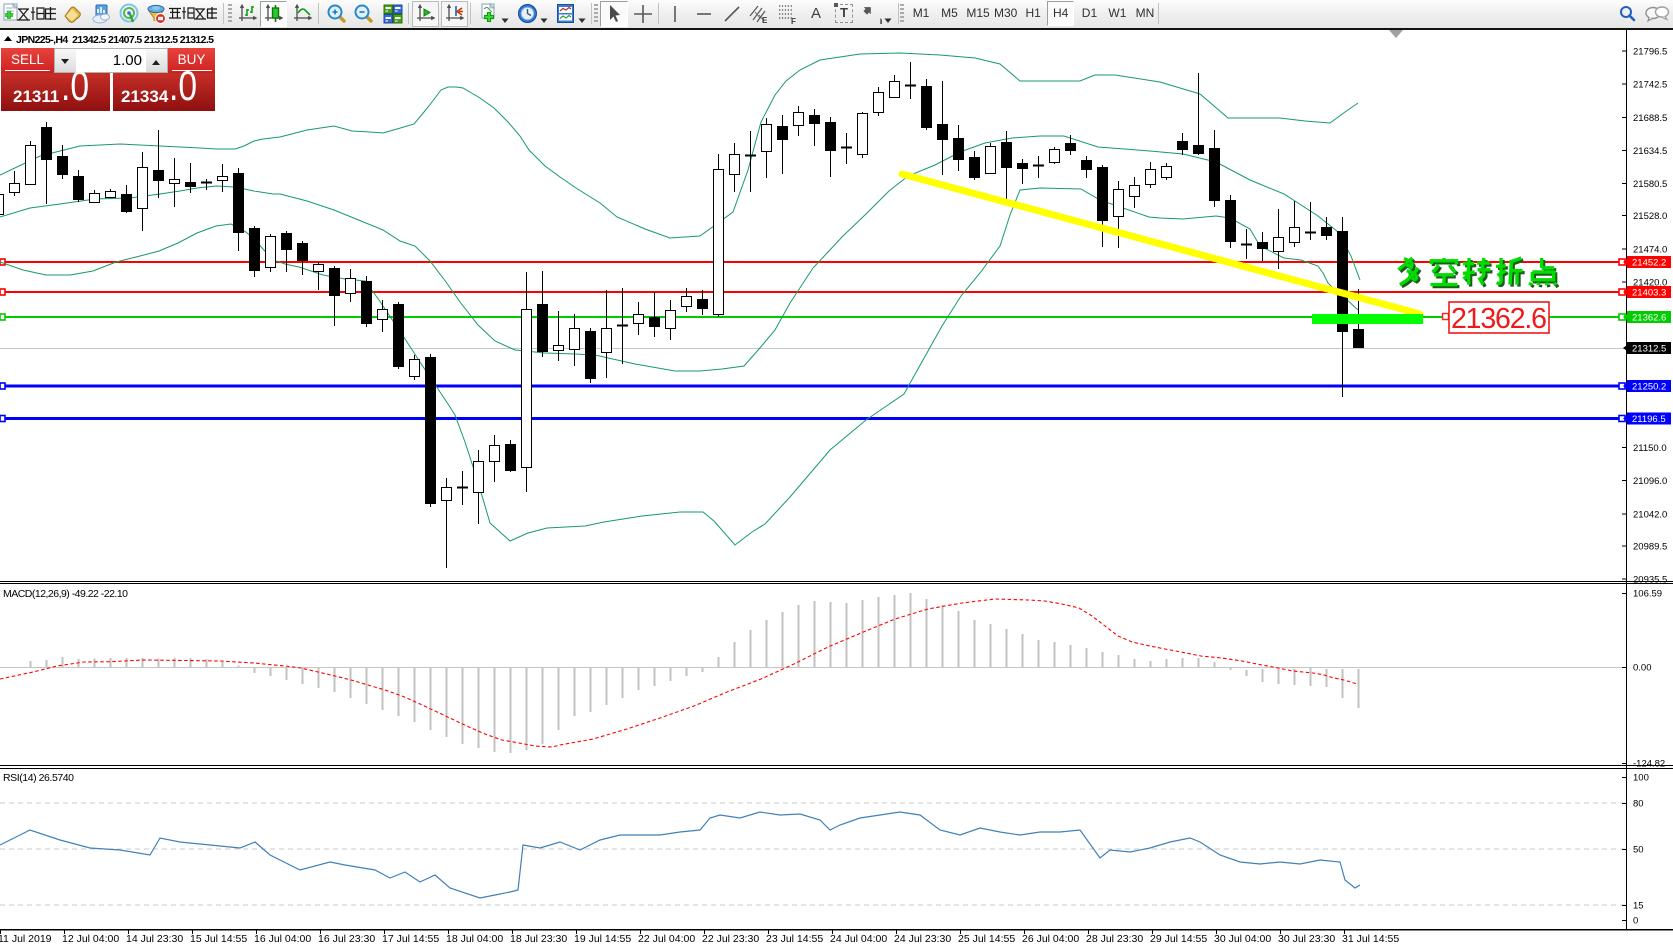 The height and width of the screenshot is (948, 1673). What do you see at coordinates (1635, 921) in the screenshot?
I see `svg-text: 0` at bounding box center [1635, 921].